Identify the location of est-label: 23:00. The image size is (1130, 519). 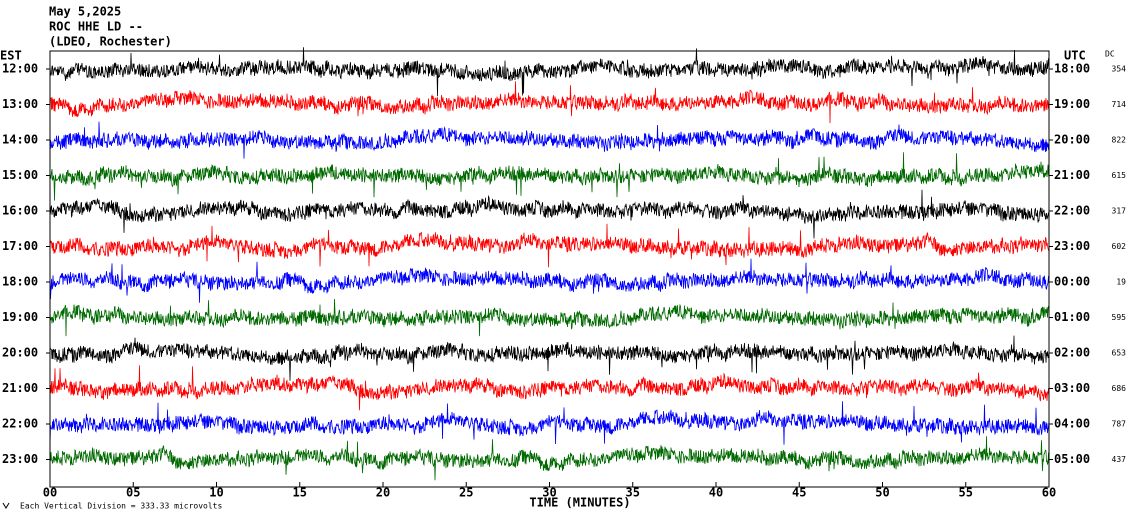
(20, 459).